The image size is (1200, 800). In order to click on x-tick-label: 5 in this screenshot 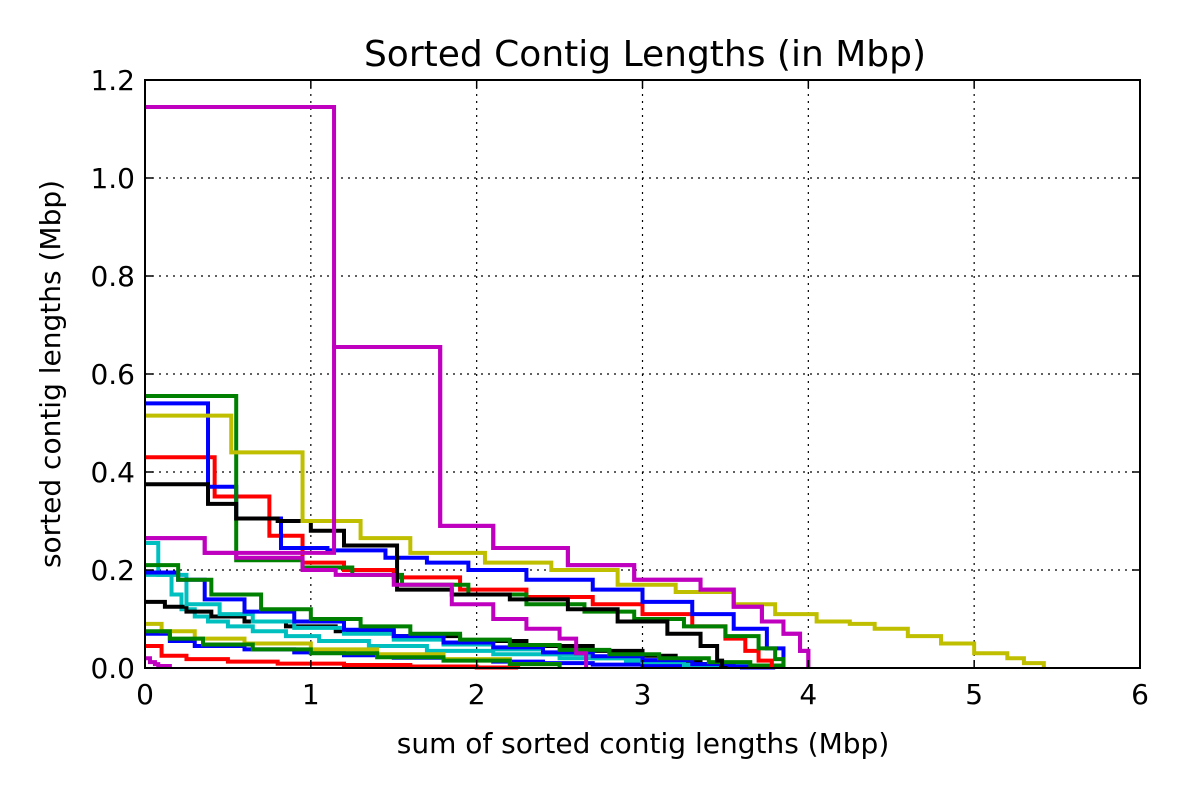, I will do `click(974, 694)`.